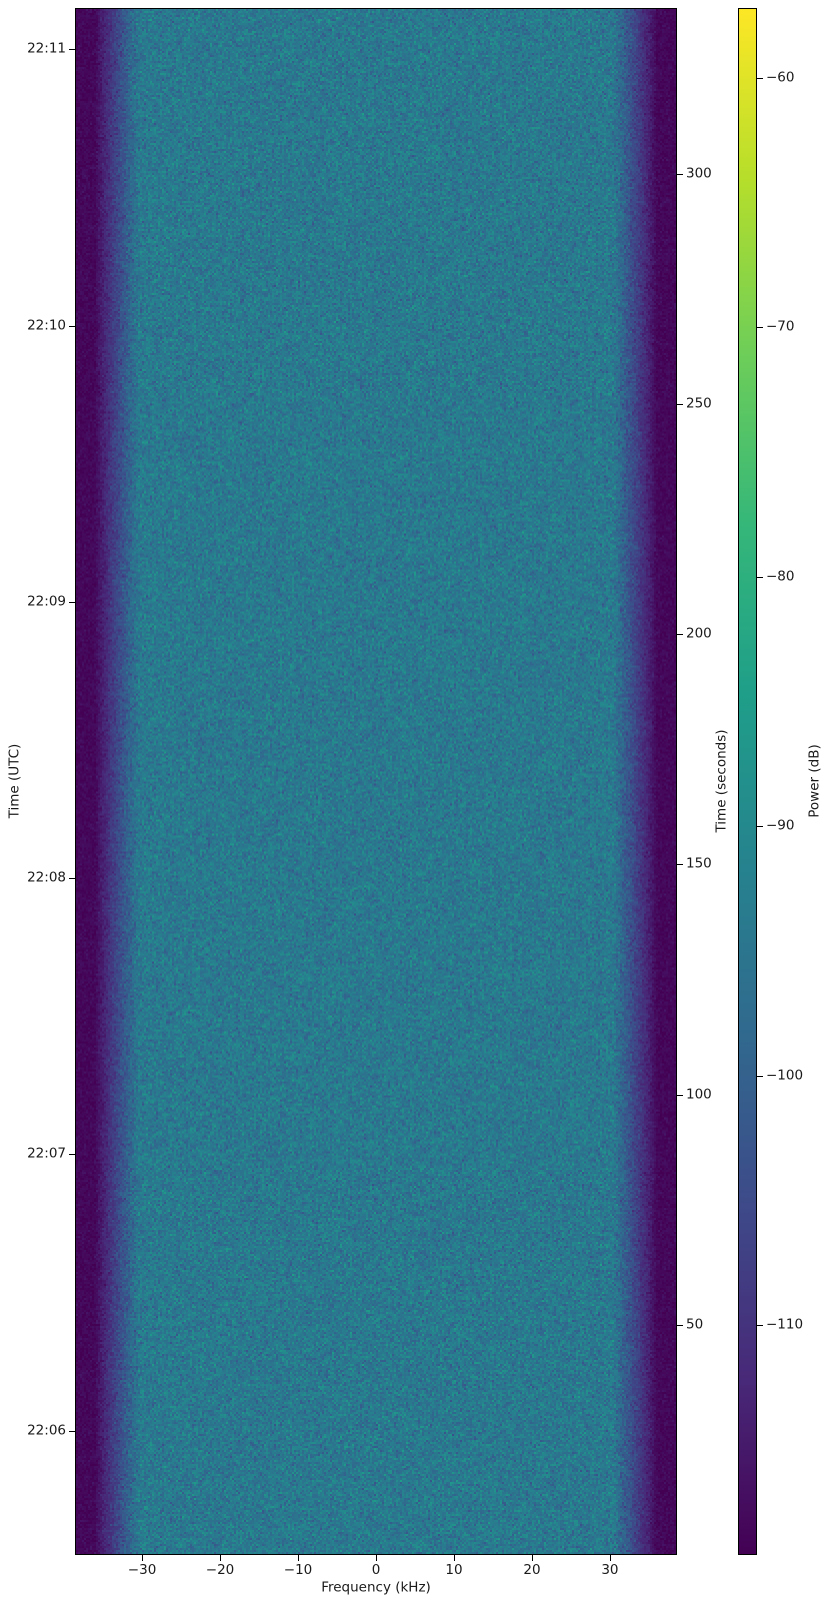  What do you see at coordinates (46, 601) in the screenshot?
I see `utc-tick-label: 22:09` at bounding box center [46, 601].